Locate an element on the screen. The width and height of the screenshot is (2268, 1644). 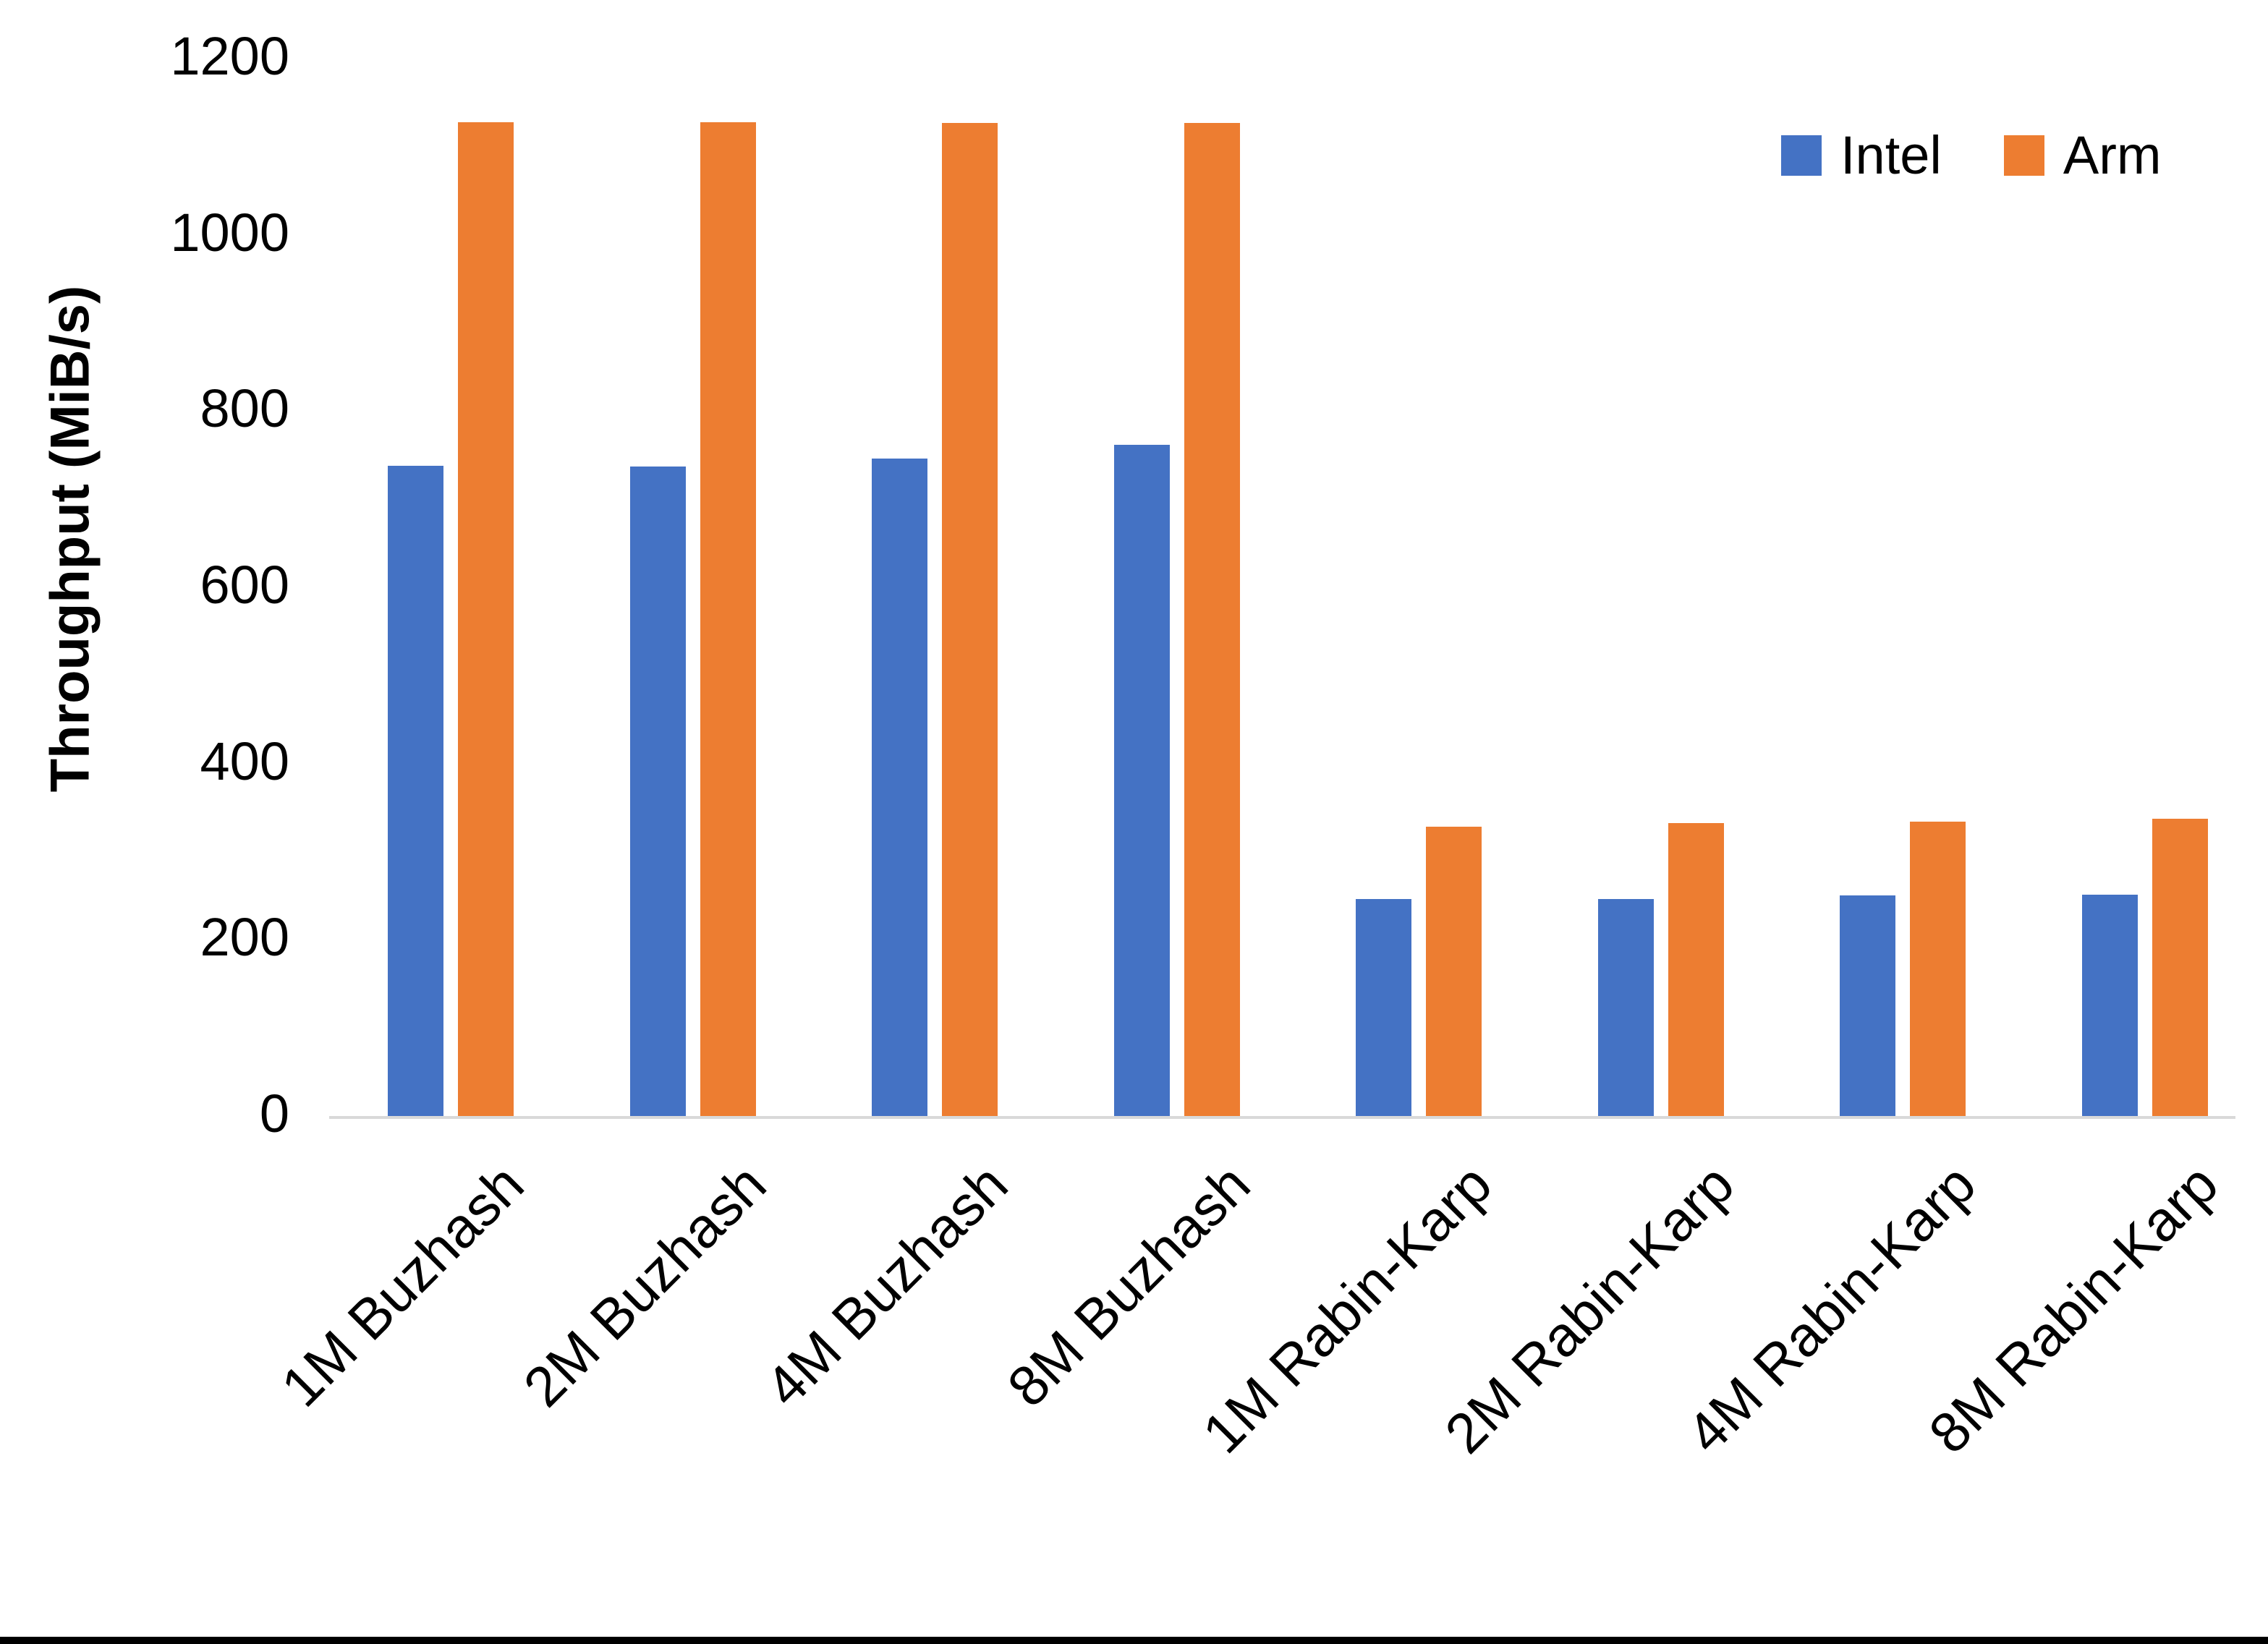
legend-label-intel: Intel is located at coordinates (1891, 155).